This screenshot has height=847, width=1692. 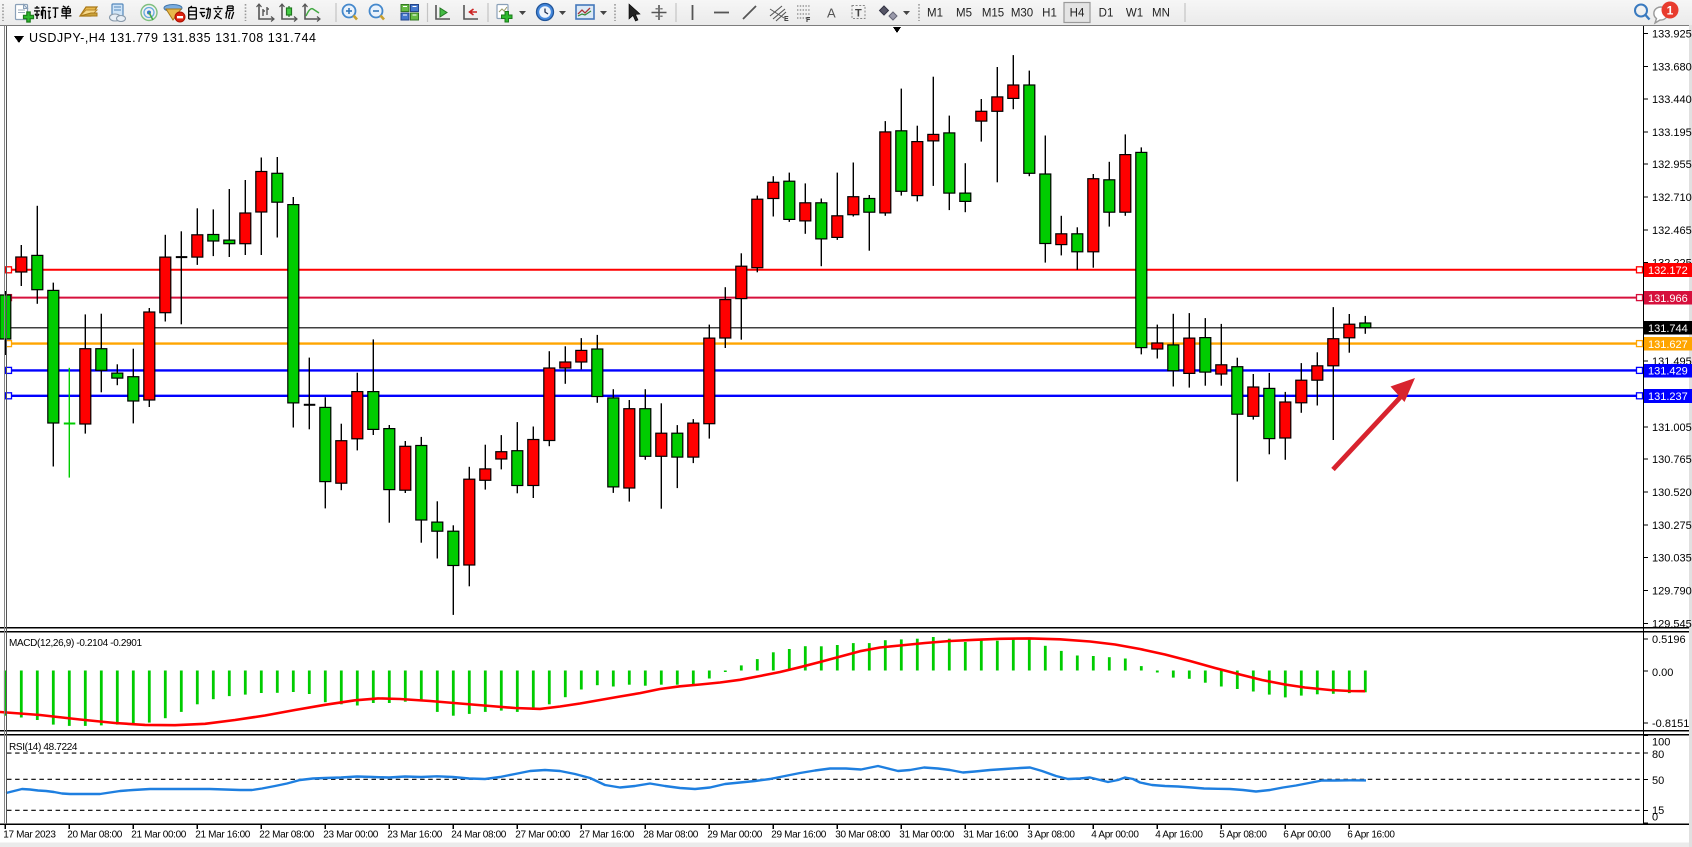 What do you see at coordinates (1371, 835) in the screenshot?
I see `svg-text: 6 Apr 16:00` at bounding box center [1371, 835].